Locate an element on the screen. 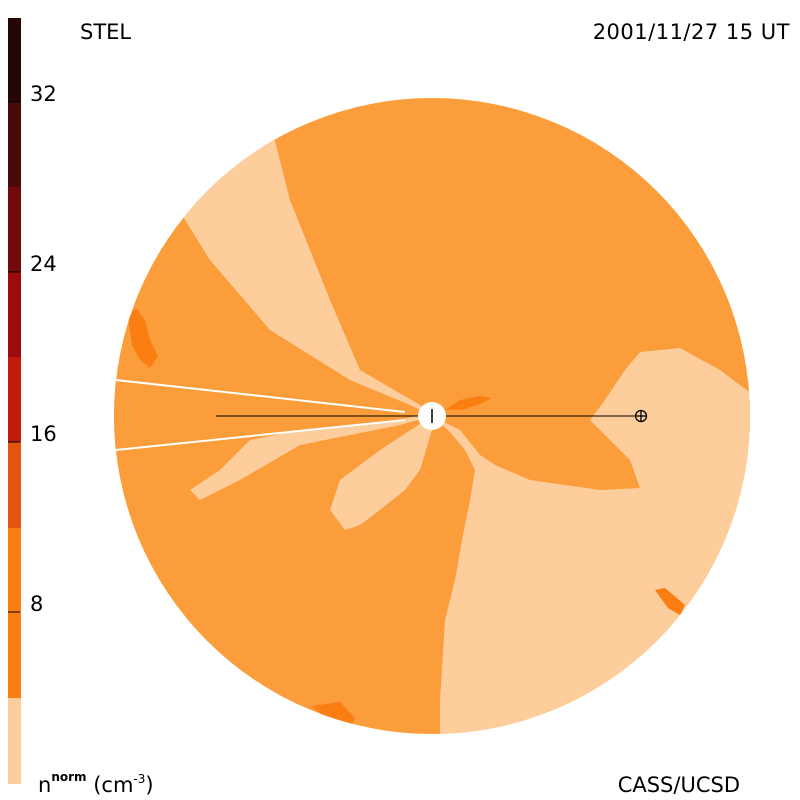 The image size is (800, 800). gap-edge-lower is located at coordinates (260, 435).